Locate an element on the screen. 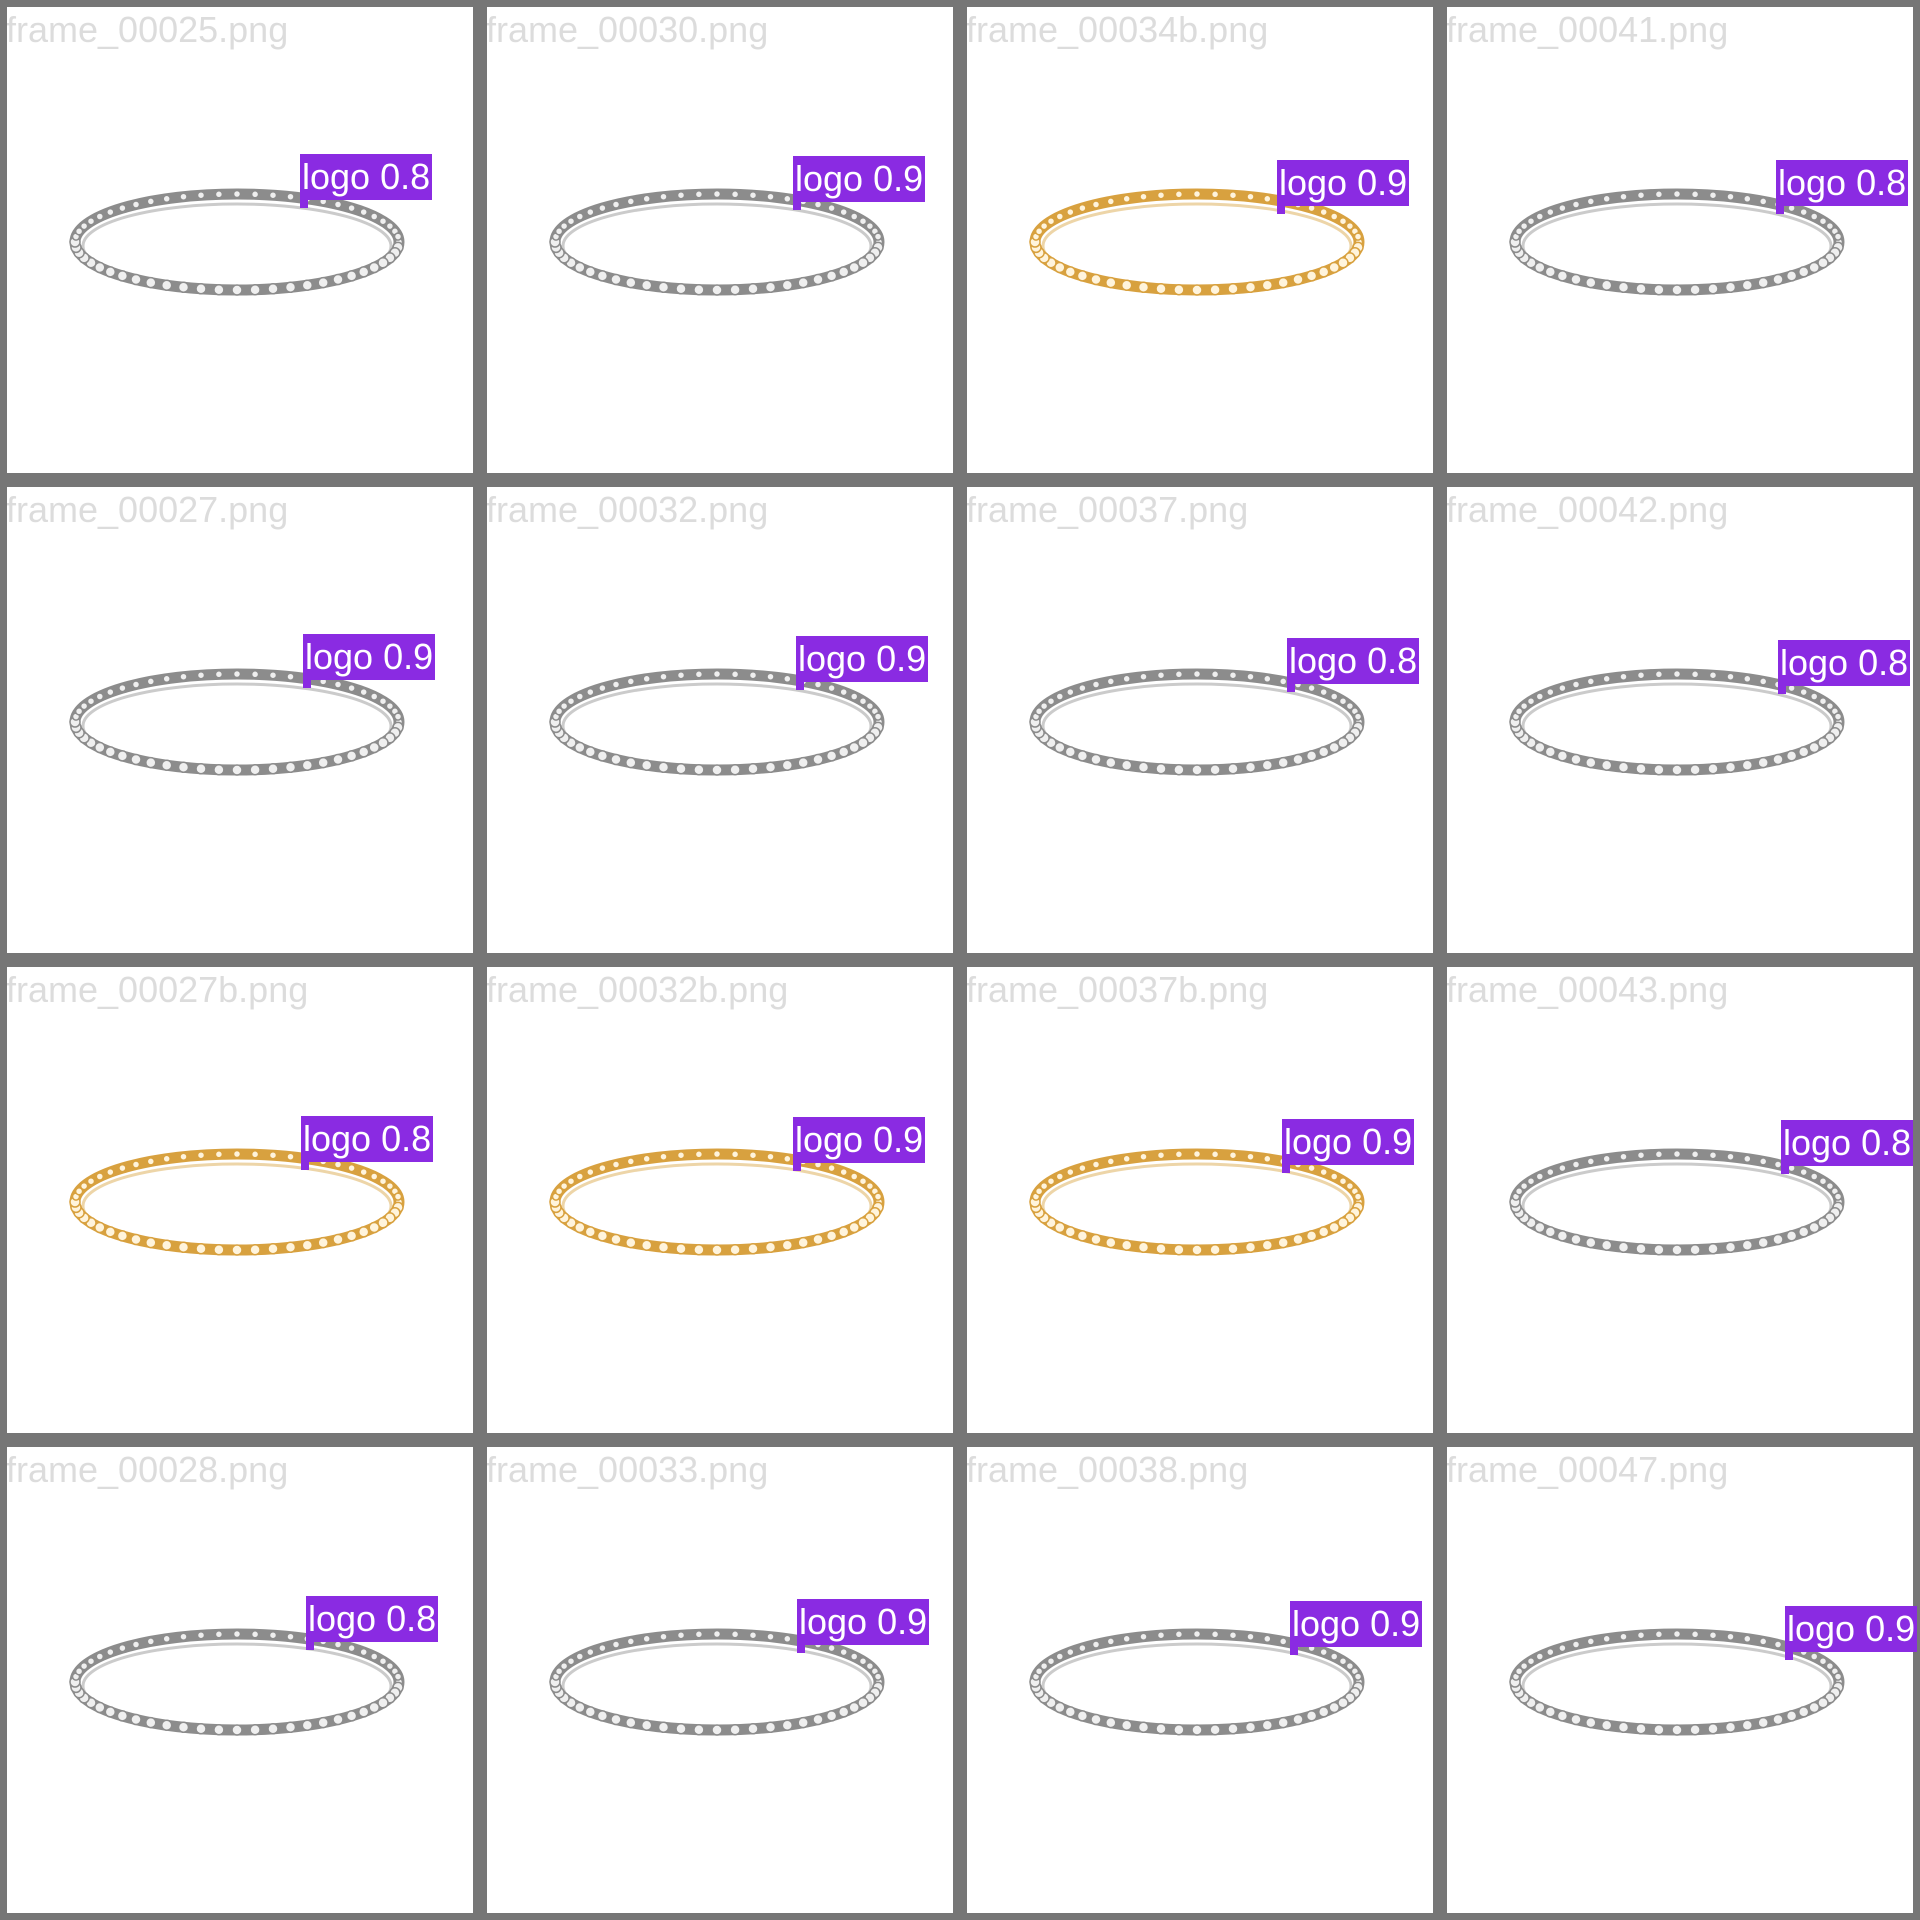 This screenshot has width=1920, height=1920. image-tile: frame_00032b.png is located at coordinates (720, 1200).